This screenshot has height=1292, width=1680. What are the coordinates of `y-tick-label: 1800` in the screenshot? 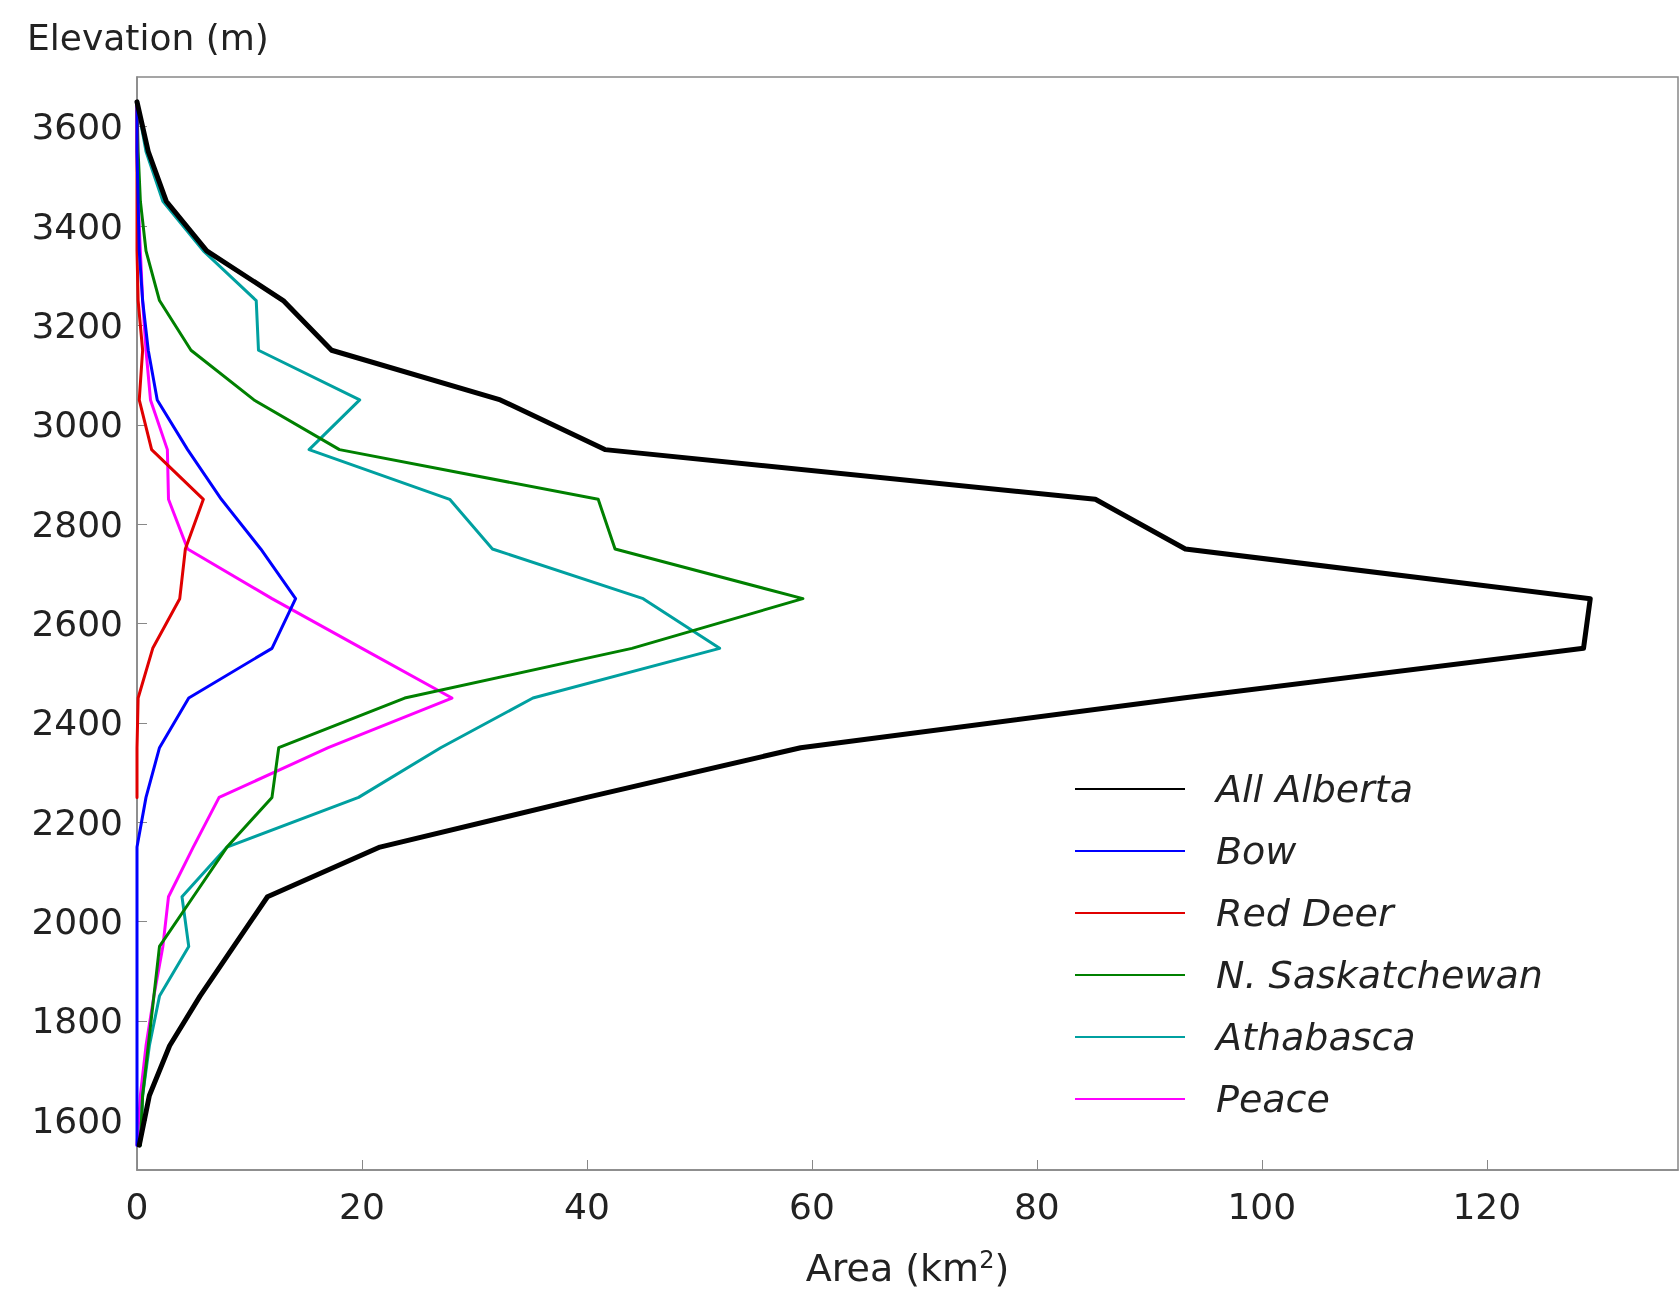 It's located at (77, 1021).